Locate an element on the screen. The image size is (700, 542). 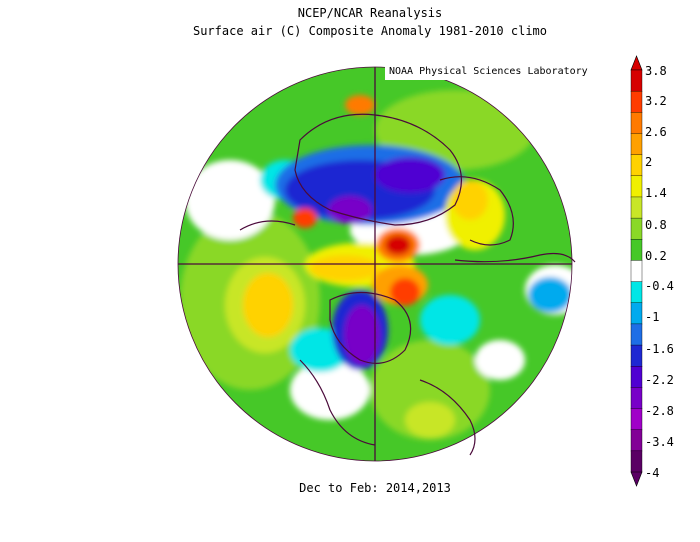
colorbar-tick-label: -0.4 is located at coordinates (659, 286).